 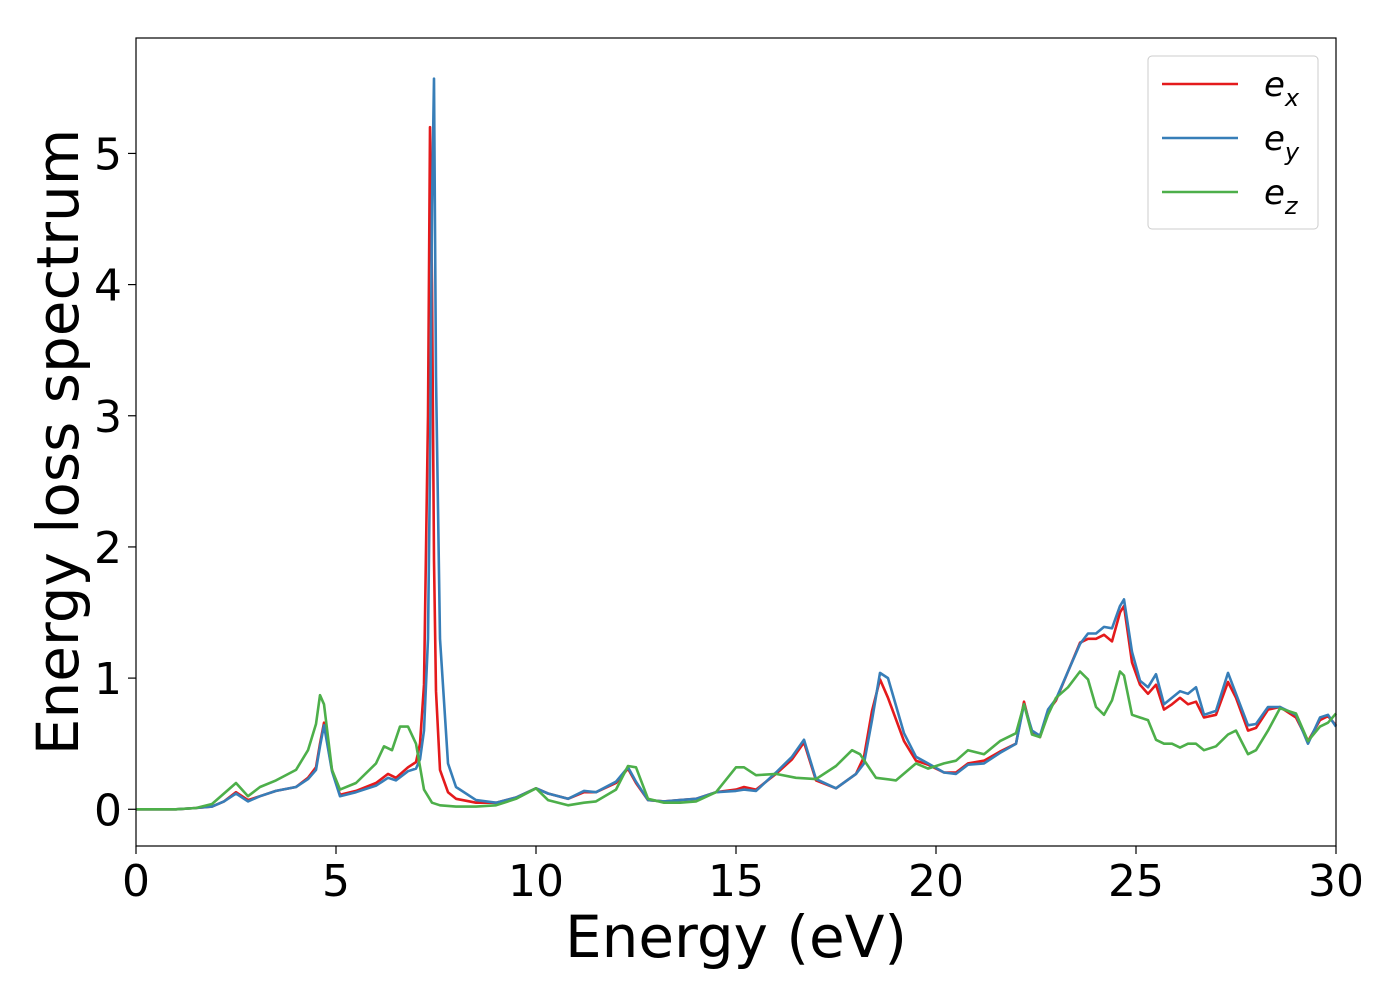 I want to click on legend-label-subscript: y, so click(x=1292, y=152).